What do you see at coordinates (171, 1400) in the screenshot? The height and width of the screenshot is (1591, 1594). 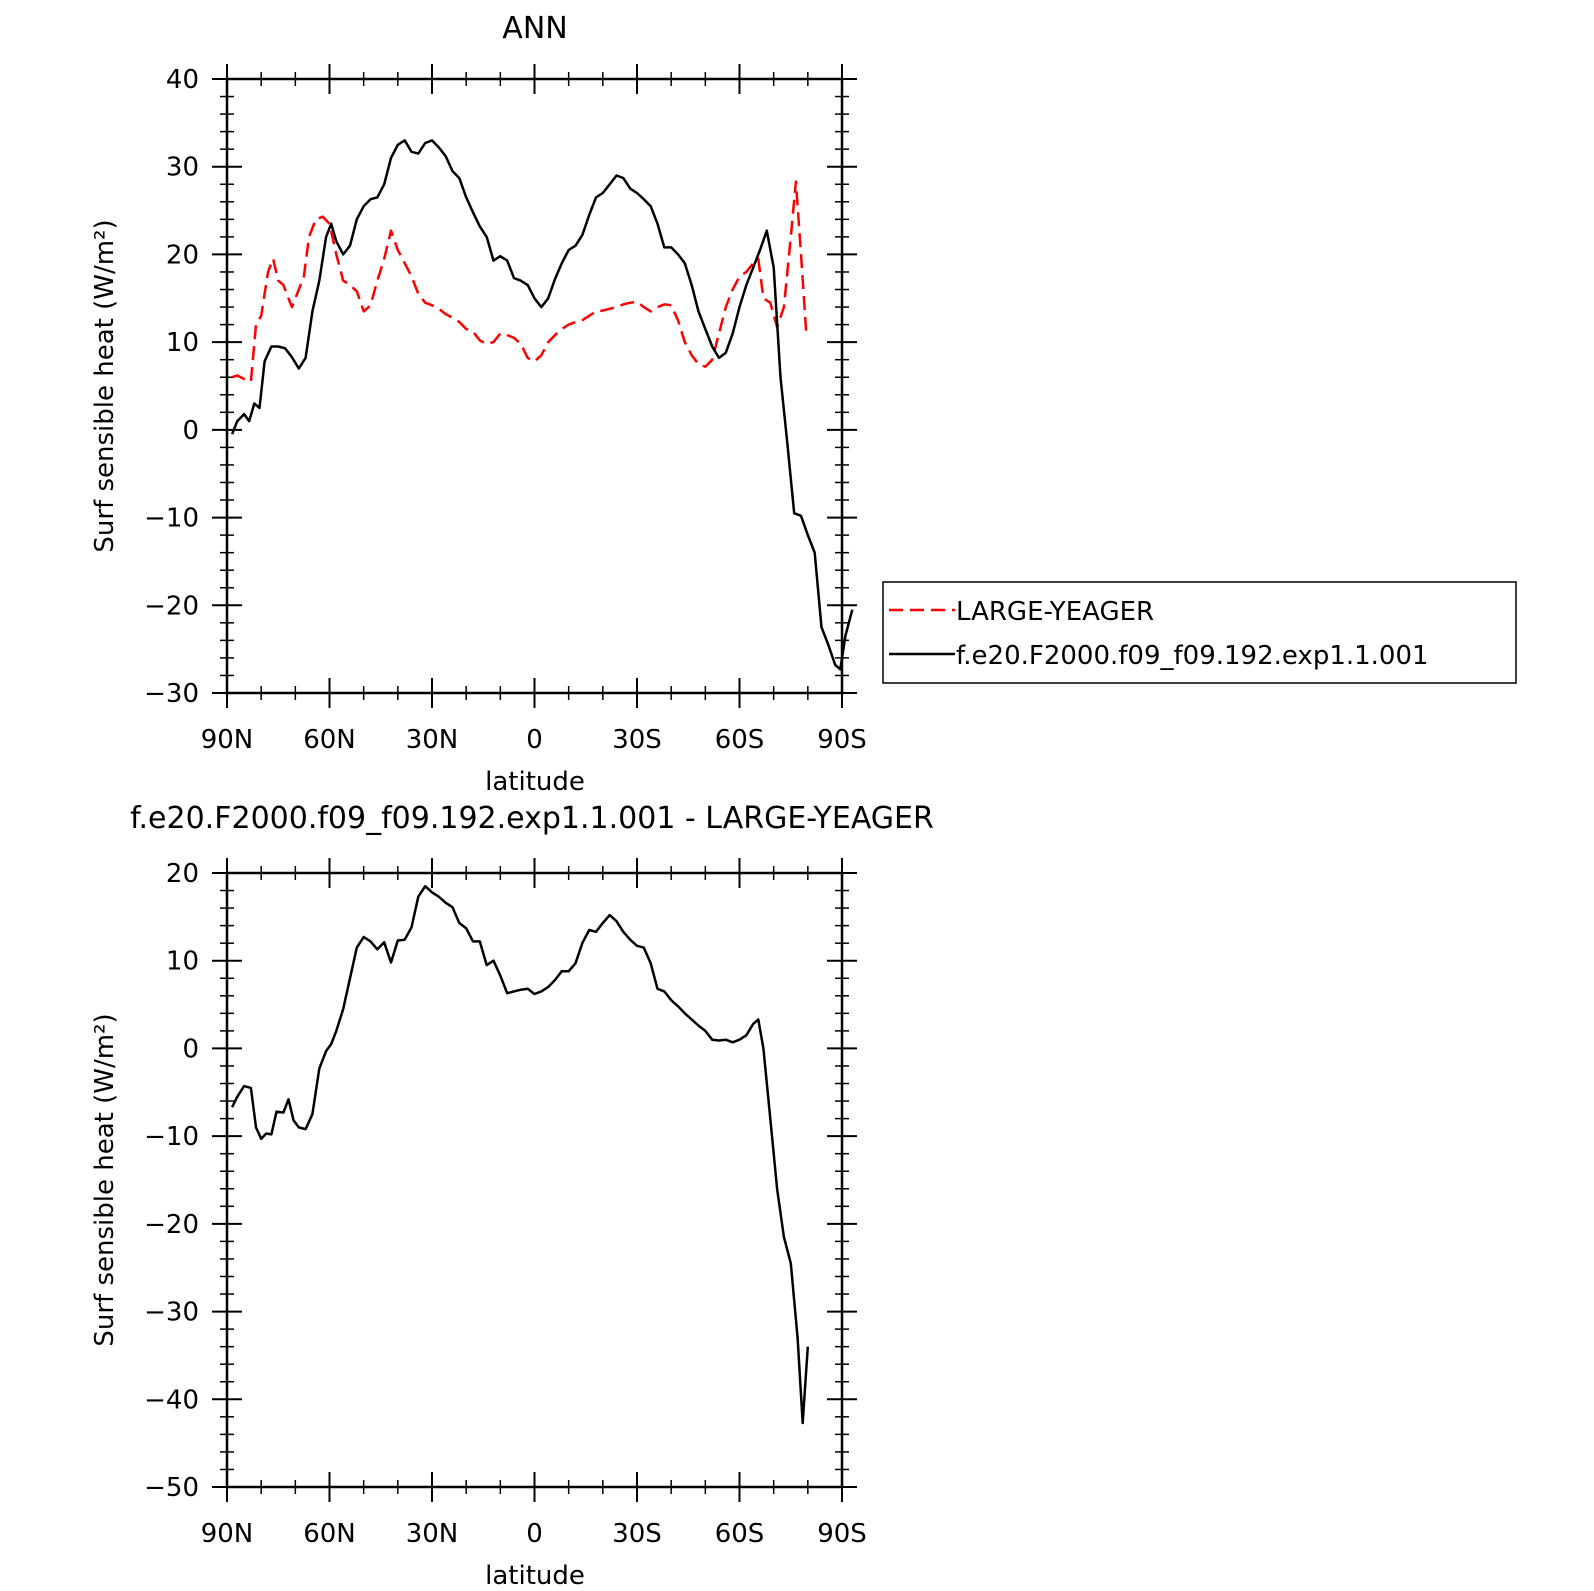 I see `y-tick-label: −40` at bounding box center [171, 1400].